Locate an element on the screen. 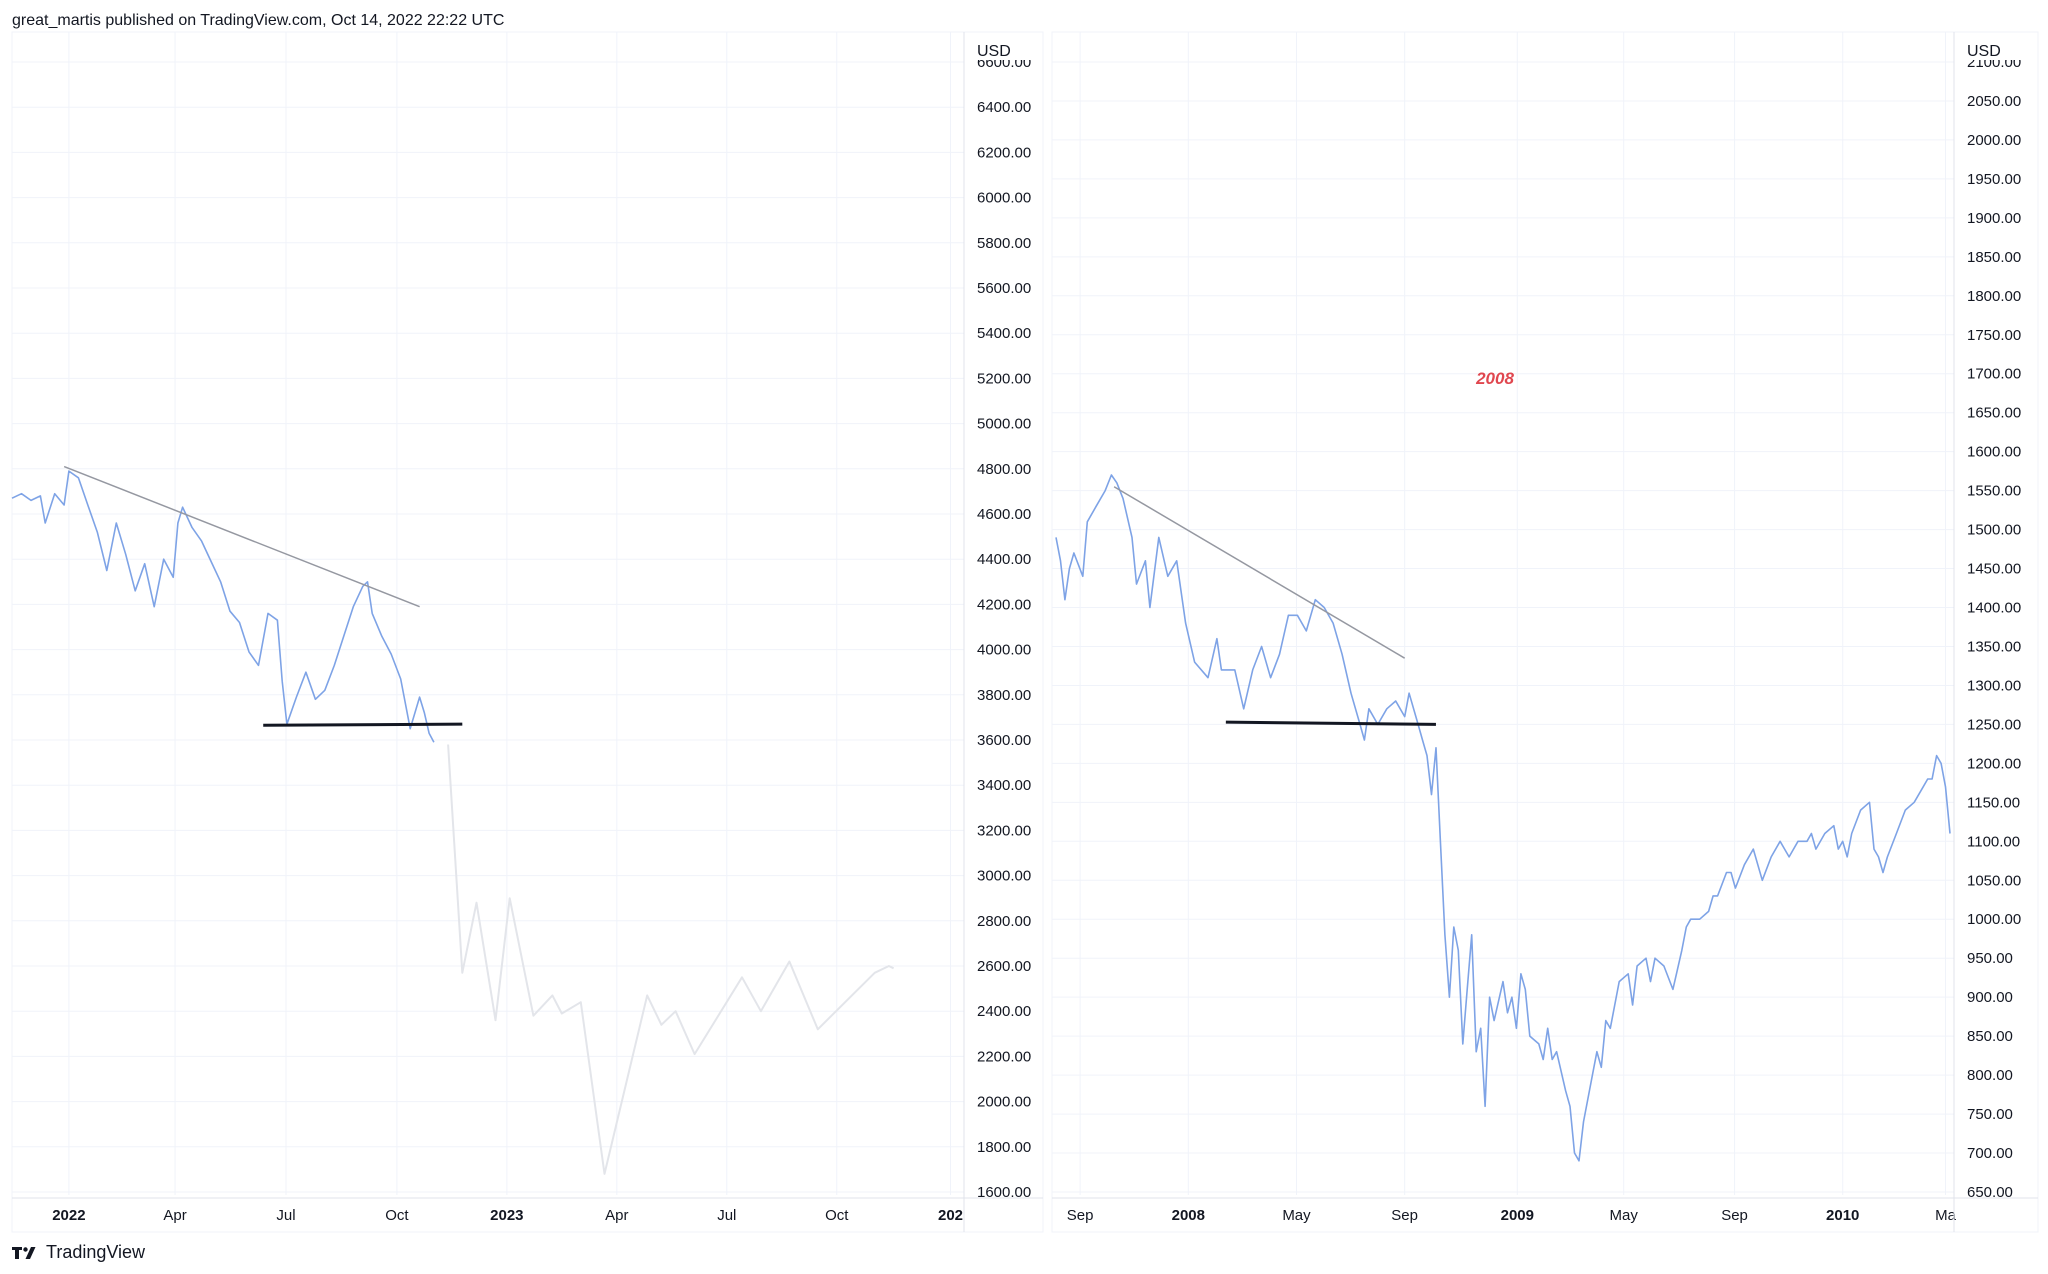  y-tick-label: 1000.00 is located at coordinates (1994, 919).